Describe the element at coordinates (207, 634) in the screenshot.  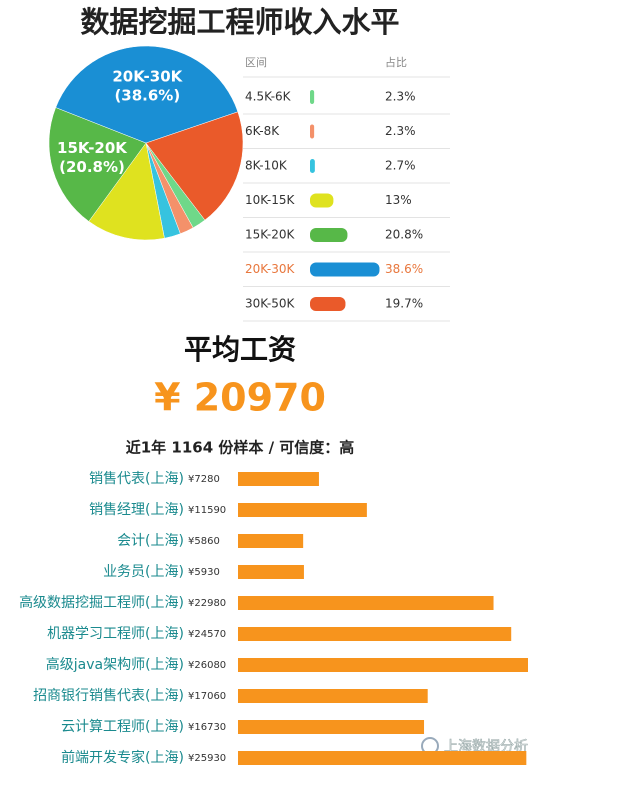
I see `bar-value-label: ¥24570` at that location.